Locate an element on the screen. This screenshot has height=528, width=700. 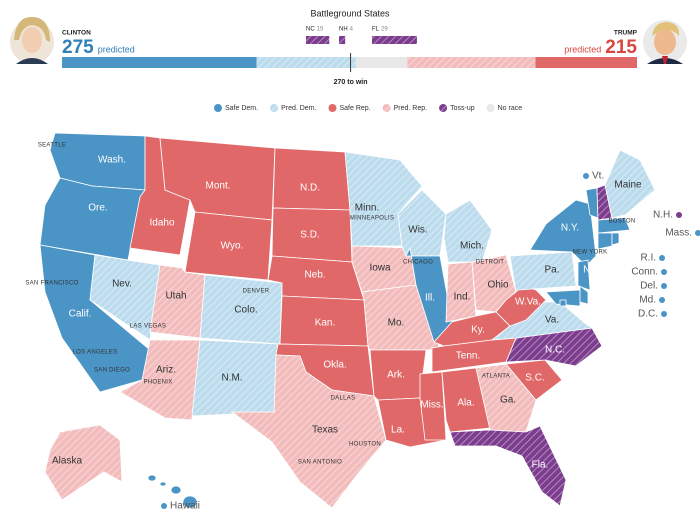
state-label: Ky. is located at coordinates (478, 330).